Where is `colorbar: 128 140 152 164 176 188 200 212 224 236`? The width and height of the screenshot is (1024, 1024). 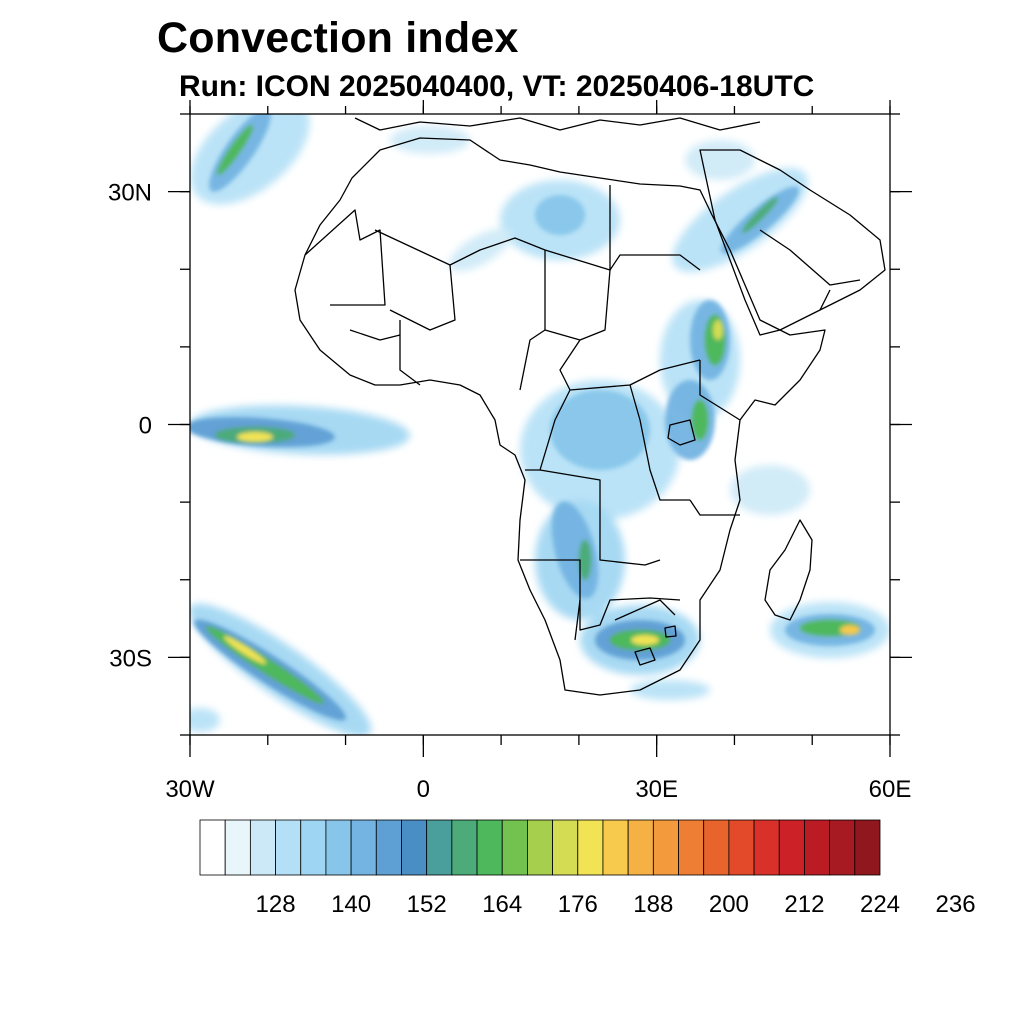 colorbar: 128 140 152 164 176 188 200 212 224 236 is located at coordinates (587, 868).